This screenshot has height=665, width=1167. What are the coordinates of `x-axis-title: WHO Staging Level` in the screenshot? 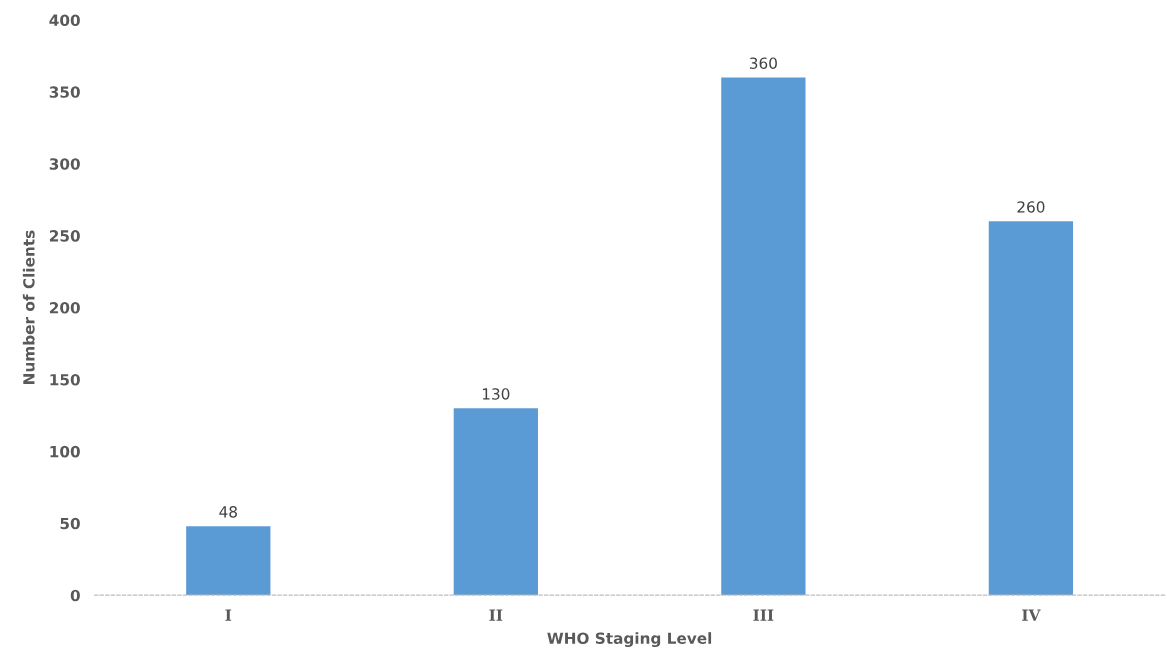 It's located at (629, 640).